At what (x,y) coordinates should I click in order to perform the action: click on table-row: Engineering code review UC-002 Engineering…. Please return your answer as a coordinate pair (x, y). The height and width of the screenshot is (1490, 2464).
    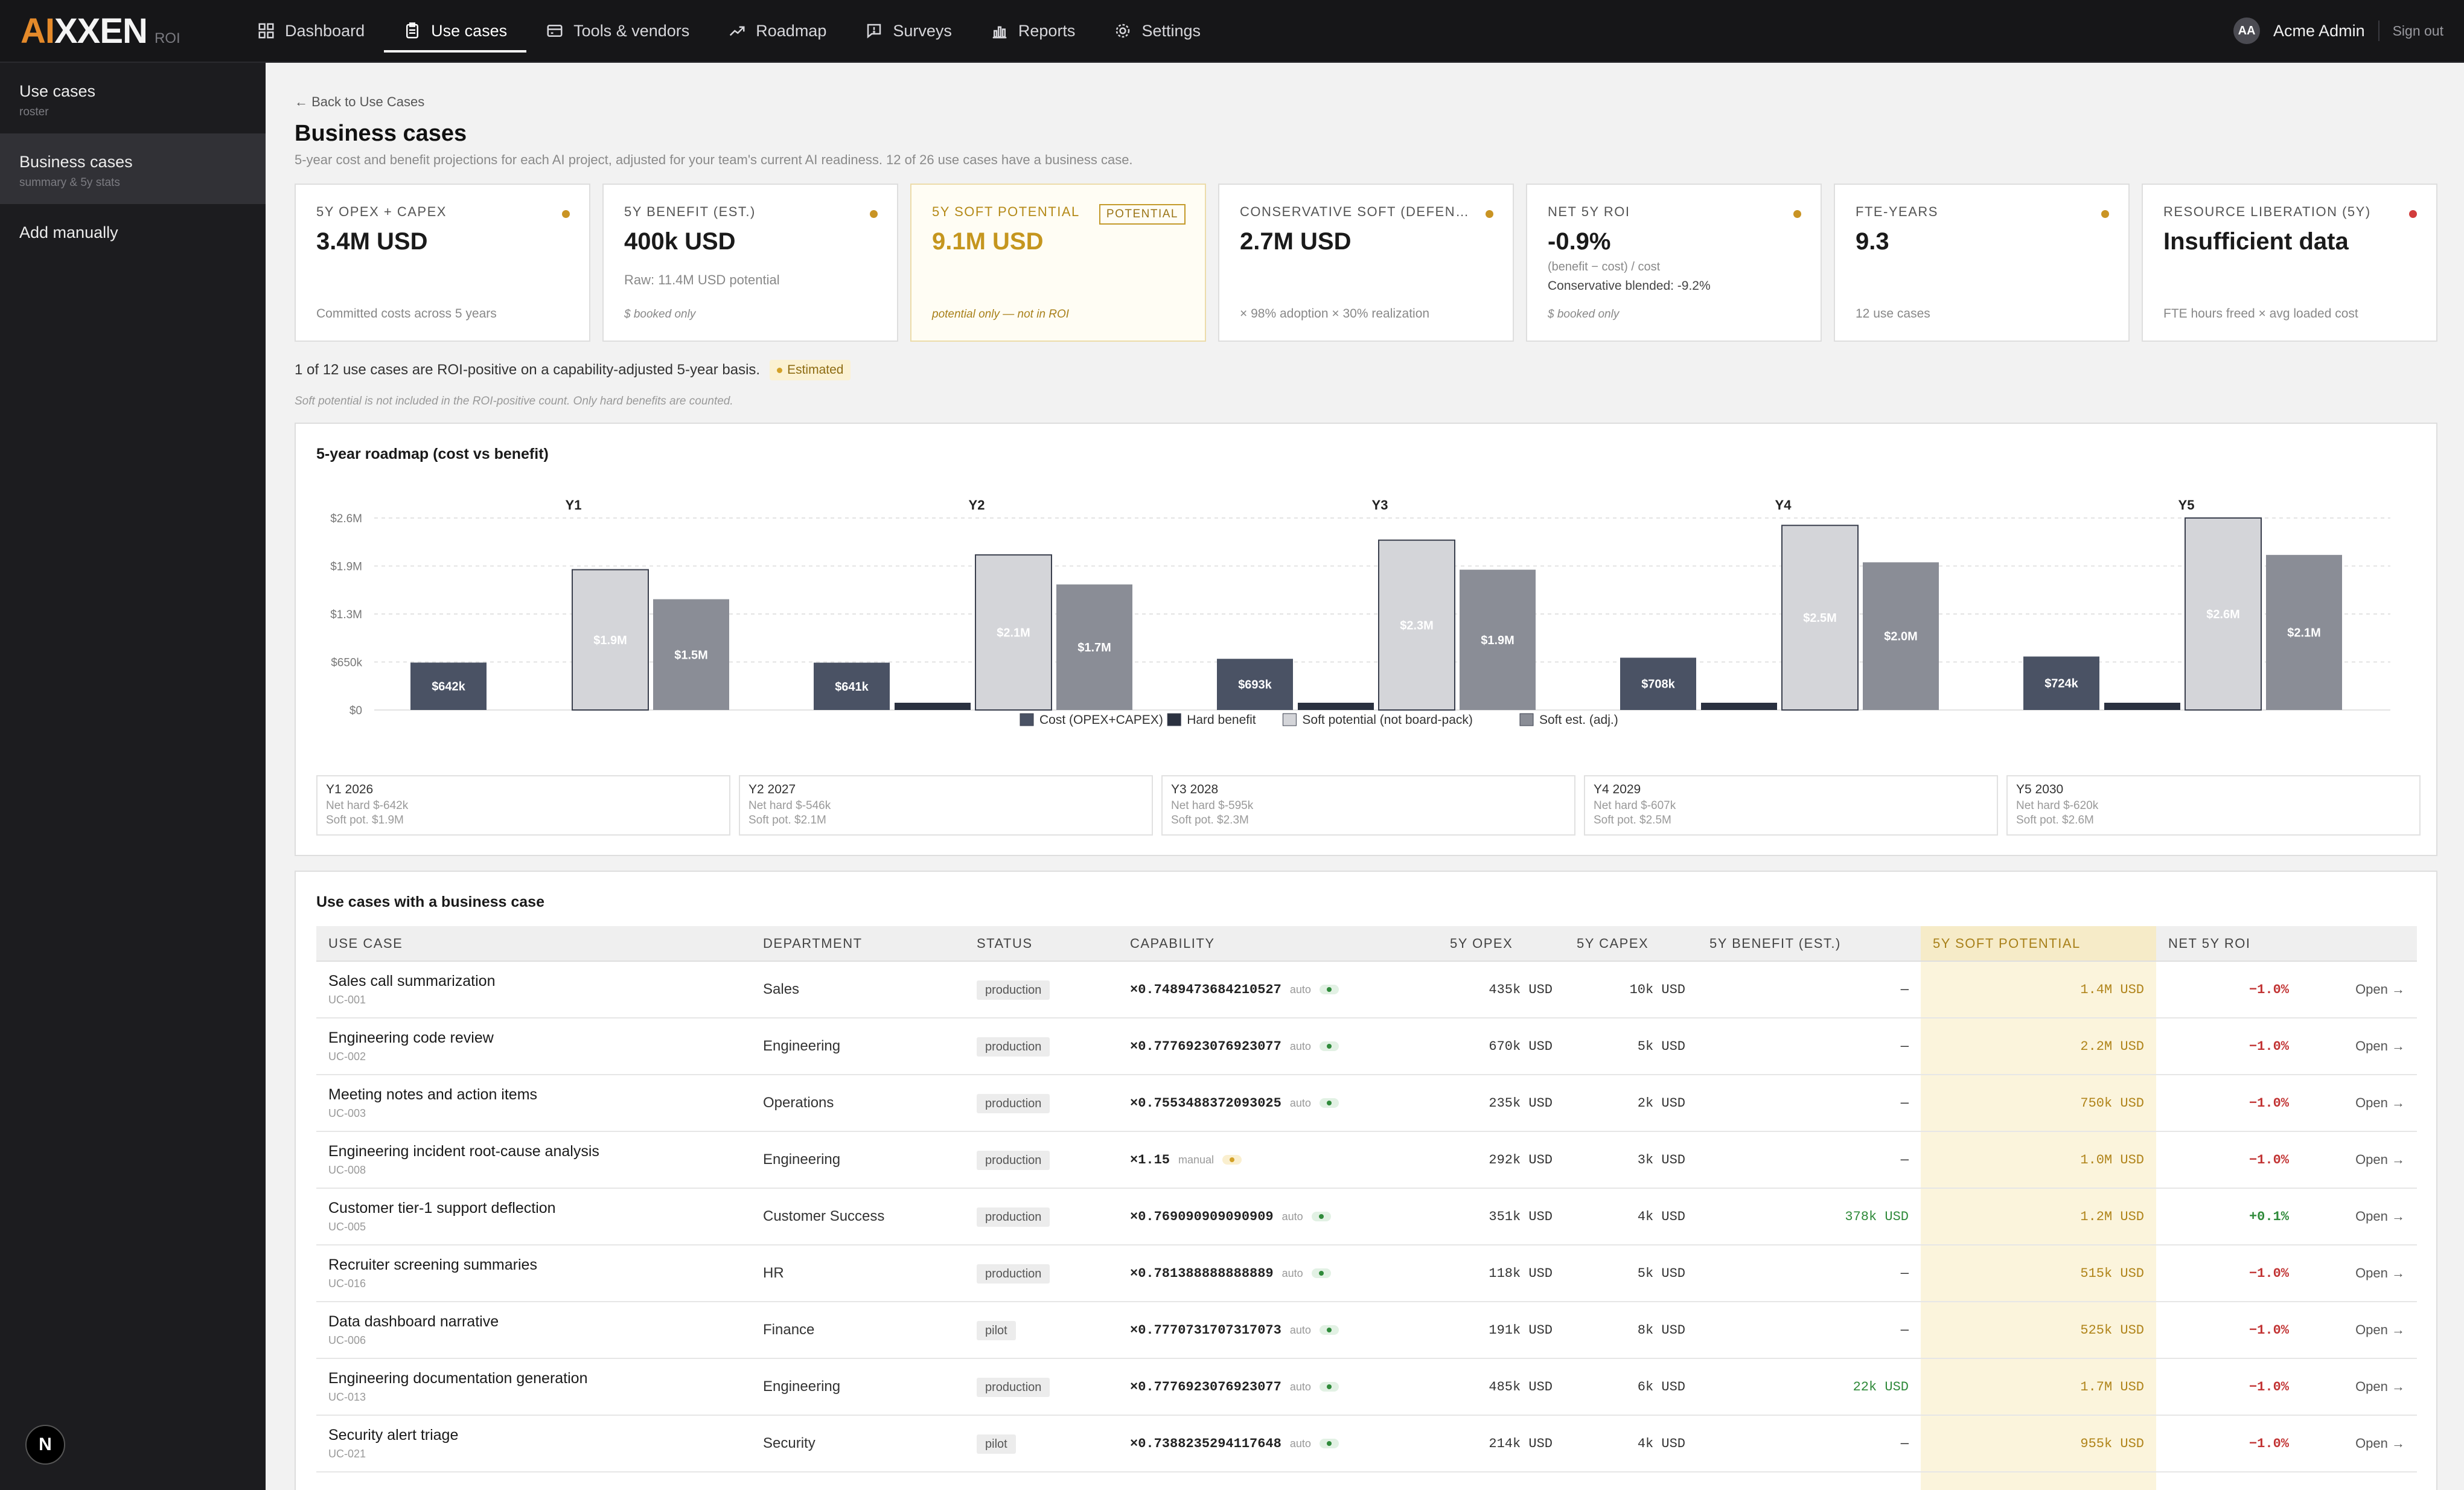
    Looking at the image, I should click on (1366, 1046).